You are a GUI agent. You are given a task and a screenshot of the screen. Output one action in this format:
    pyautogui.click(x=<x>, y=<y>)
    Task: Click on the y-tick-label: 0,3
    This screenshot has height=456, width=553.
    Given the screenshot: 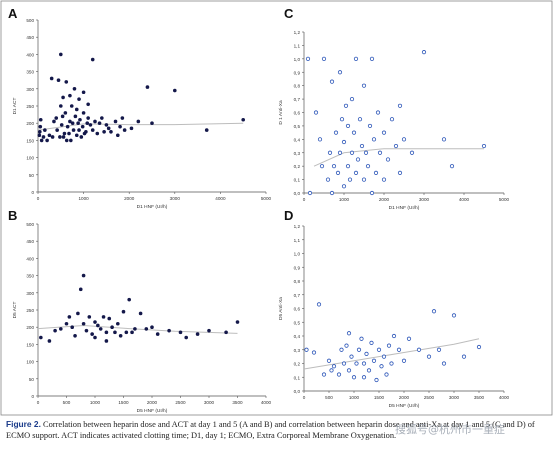 What is the action you would take?
    pyautogui.click(x=297, y=350)
    